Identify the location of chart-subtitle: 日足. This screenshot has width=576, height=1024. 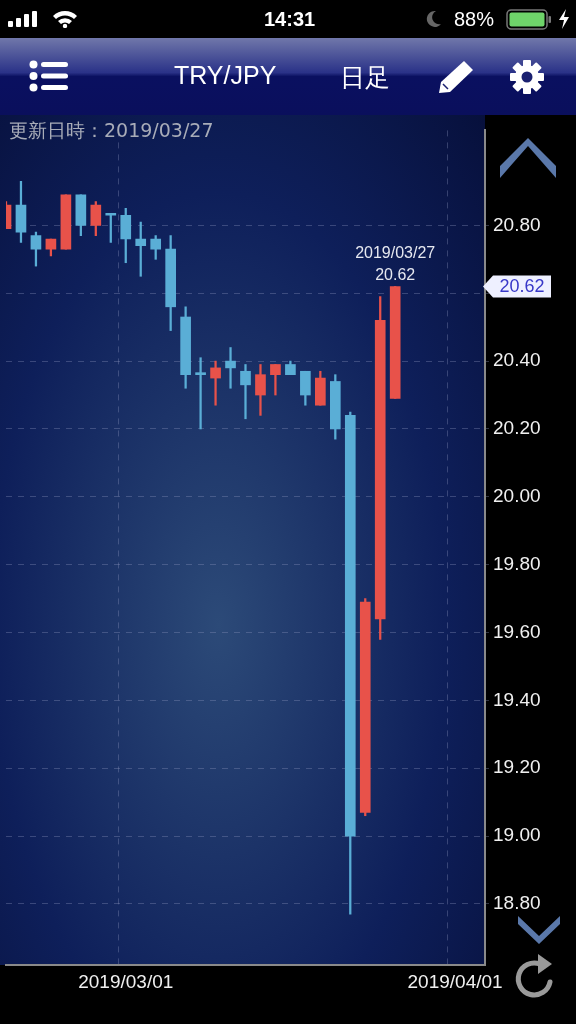
(365, 78).